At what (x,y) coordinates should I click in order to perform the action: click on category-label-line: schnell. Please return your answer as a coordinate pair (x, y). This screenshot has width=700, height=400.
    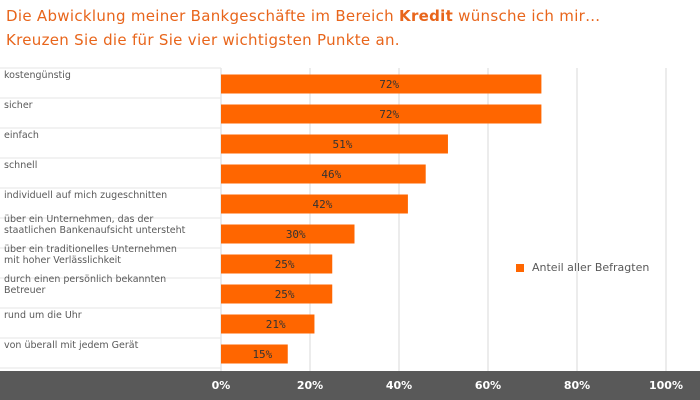
    Looking at the image, I should click on (20, 165).